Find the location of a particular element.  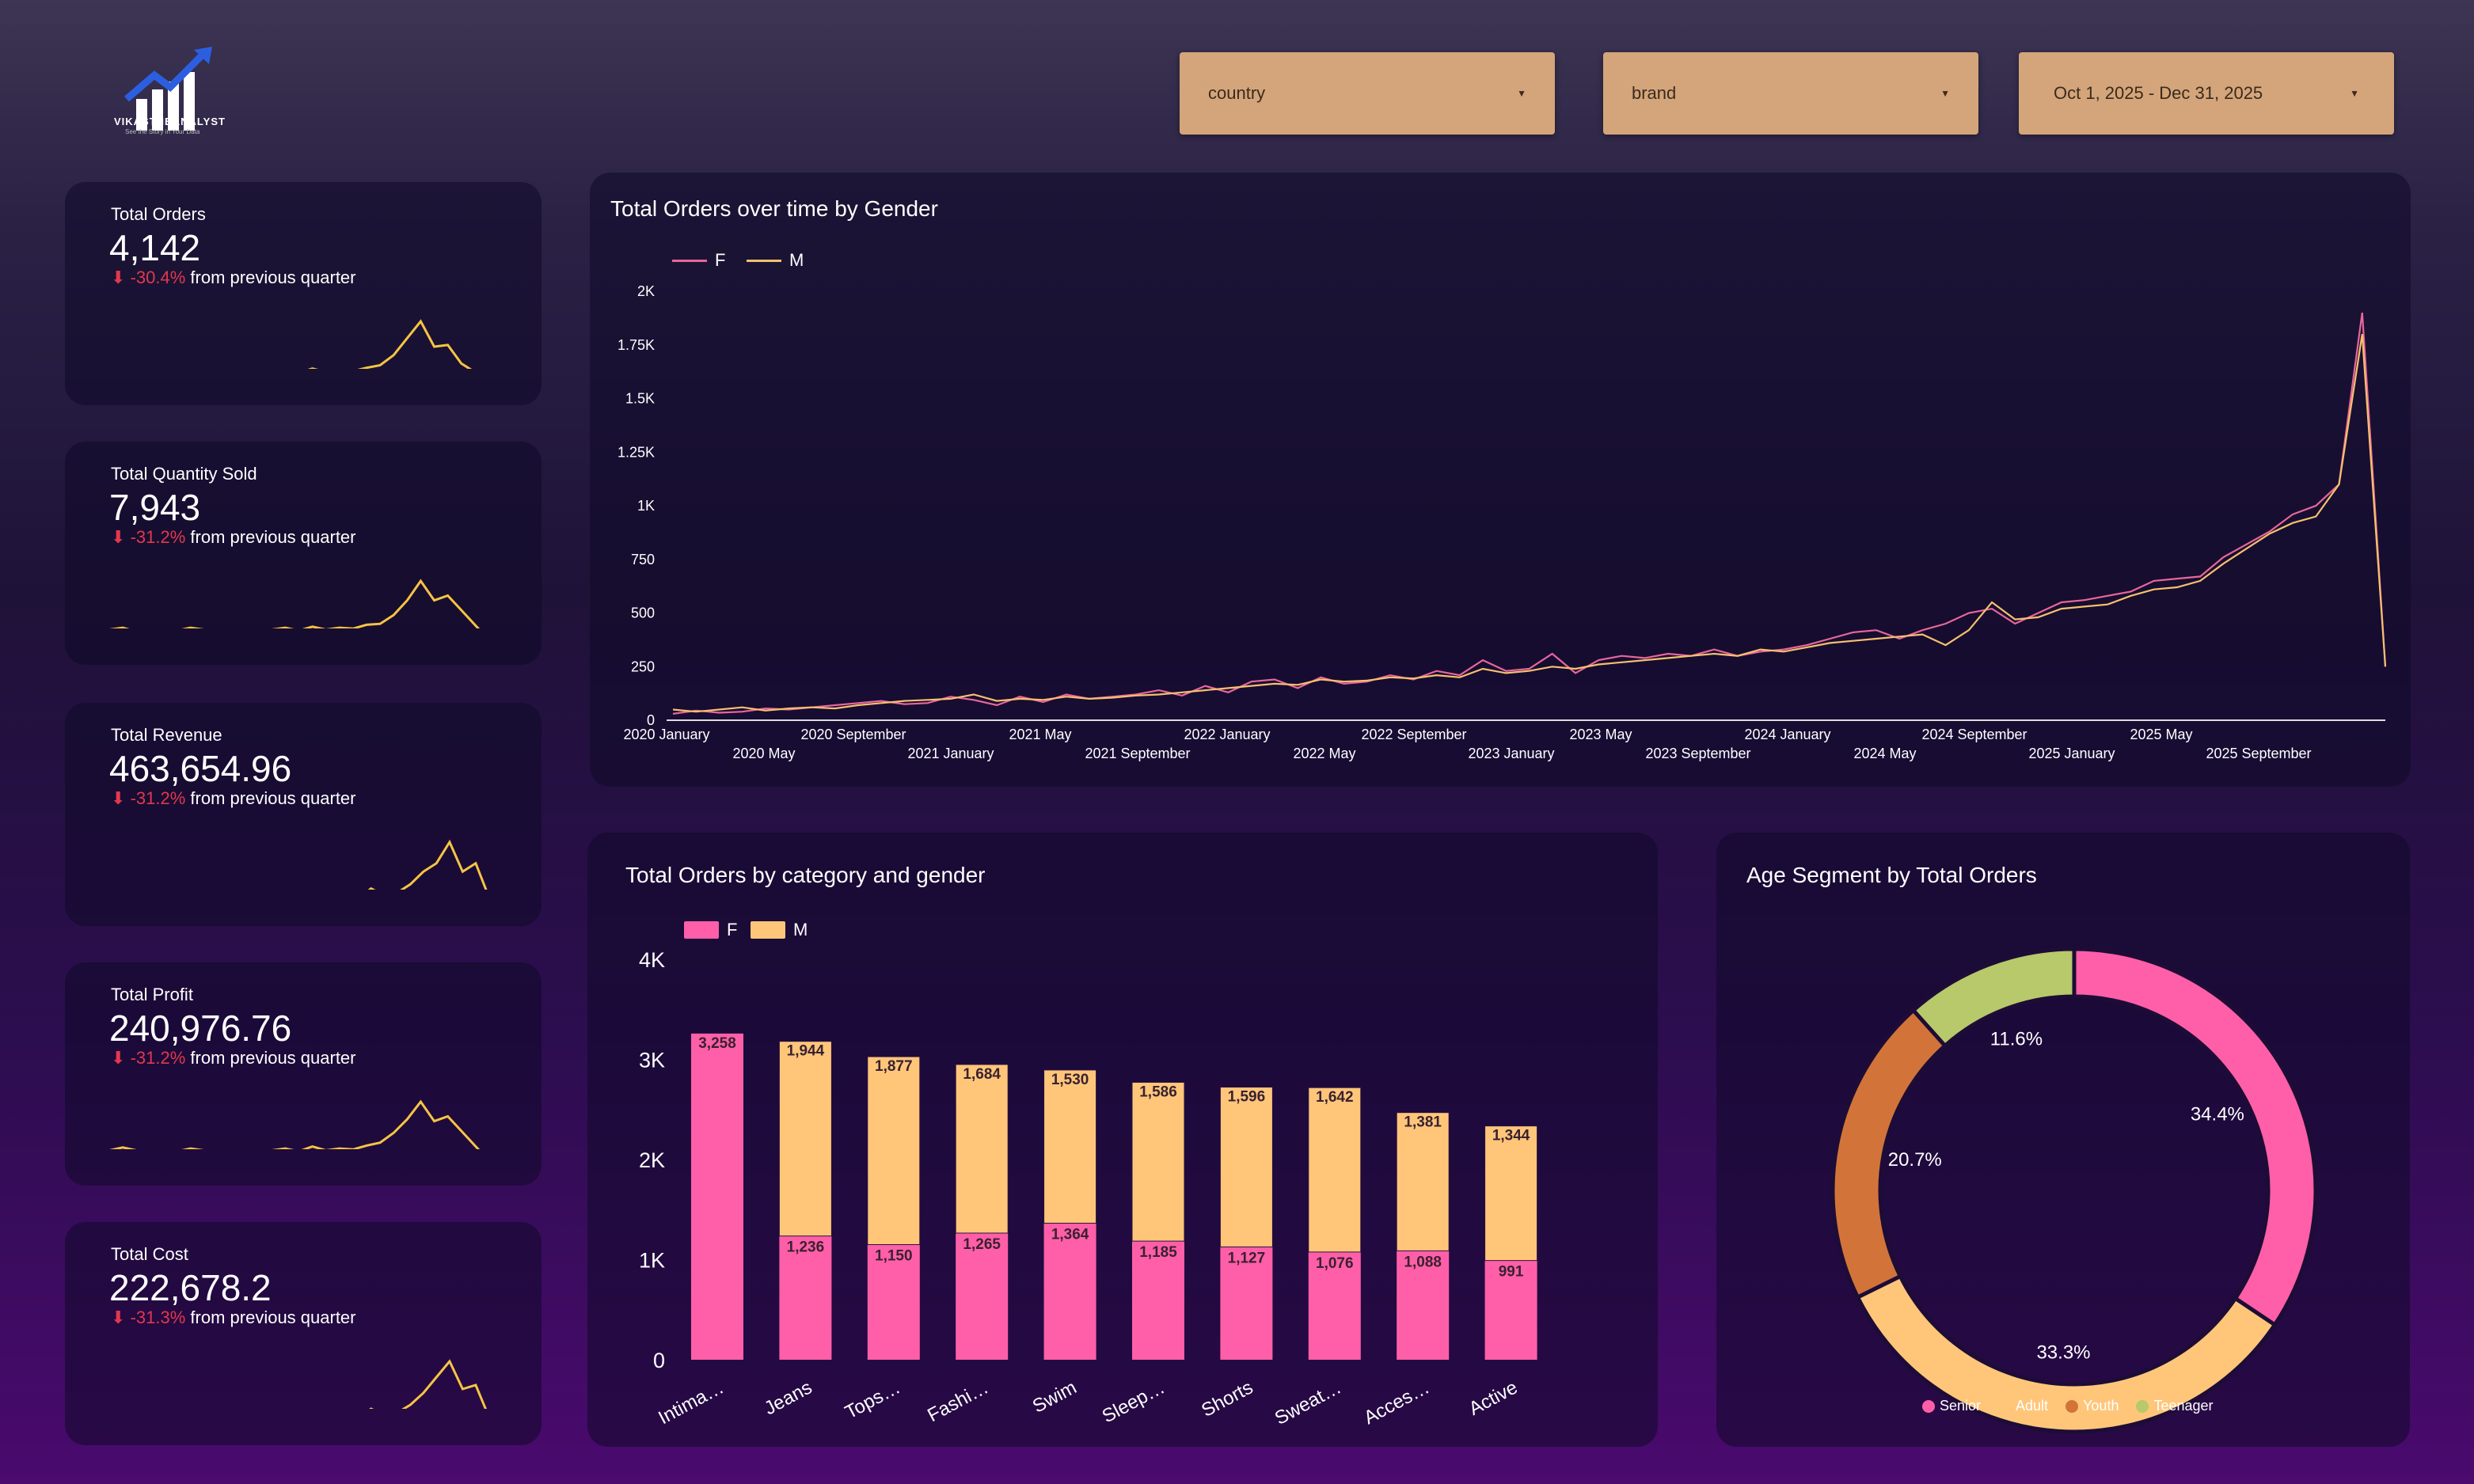

x-tick-label: 2024 September is located at coordinates (1974, 734).